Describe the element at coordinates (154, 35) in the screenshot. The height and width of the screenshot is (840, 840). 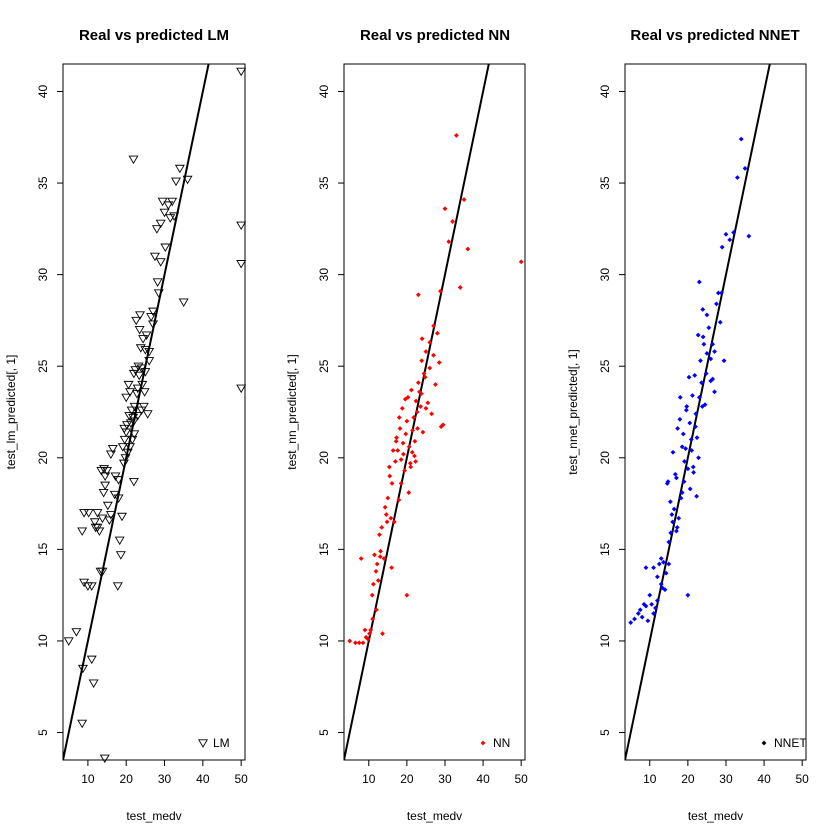
I see `chart-title: Real vs predicted LM` at that location.